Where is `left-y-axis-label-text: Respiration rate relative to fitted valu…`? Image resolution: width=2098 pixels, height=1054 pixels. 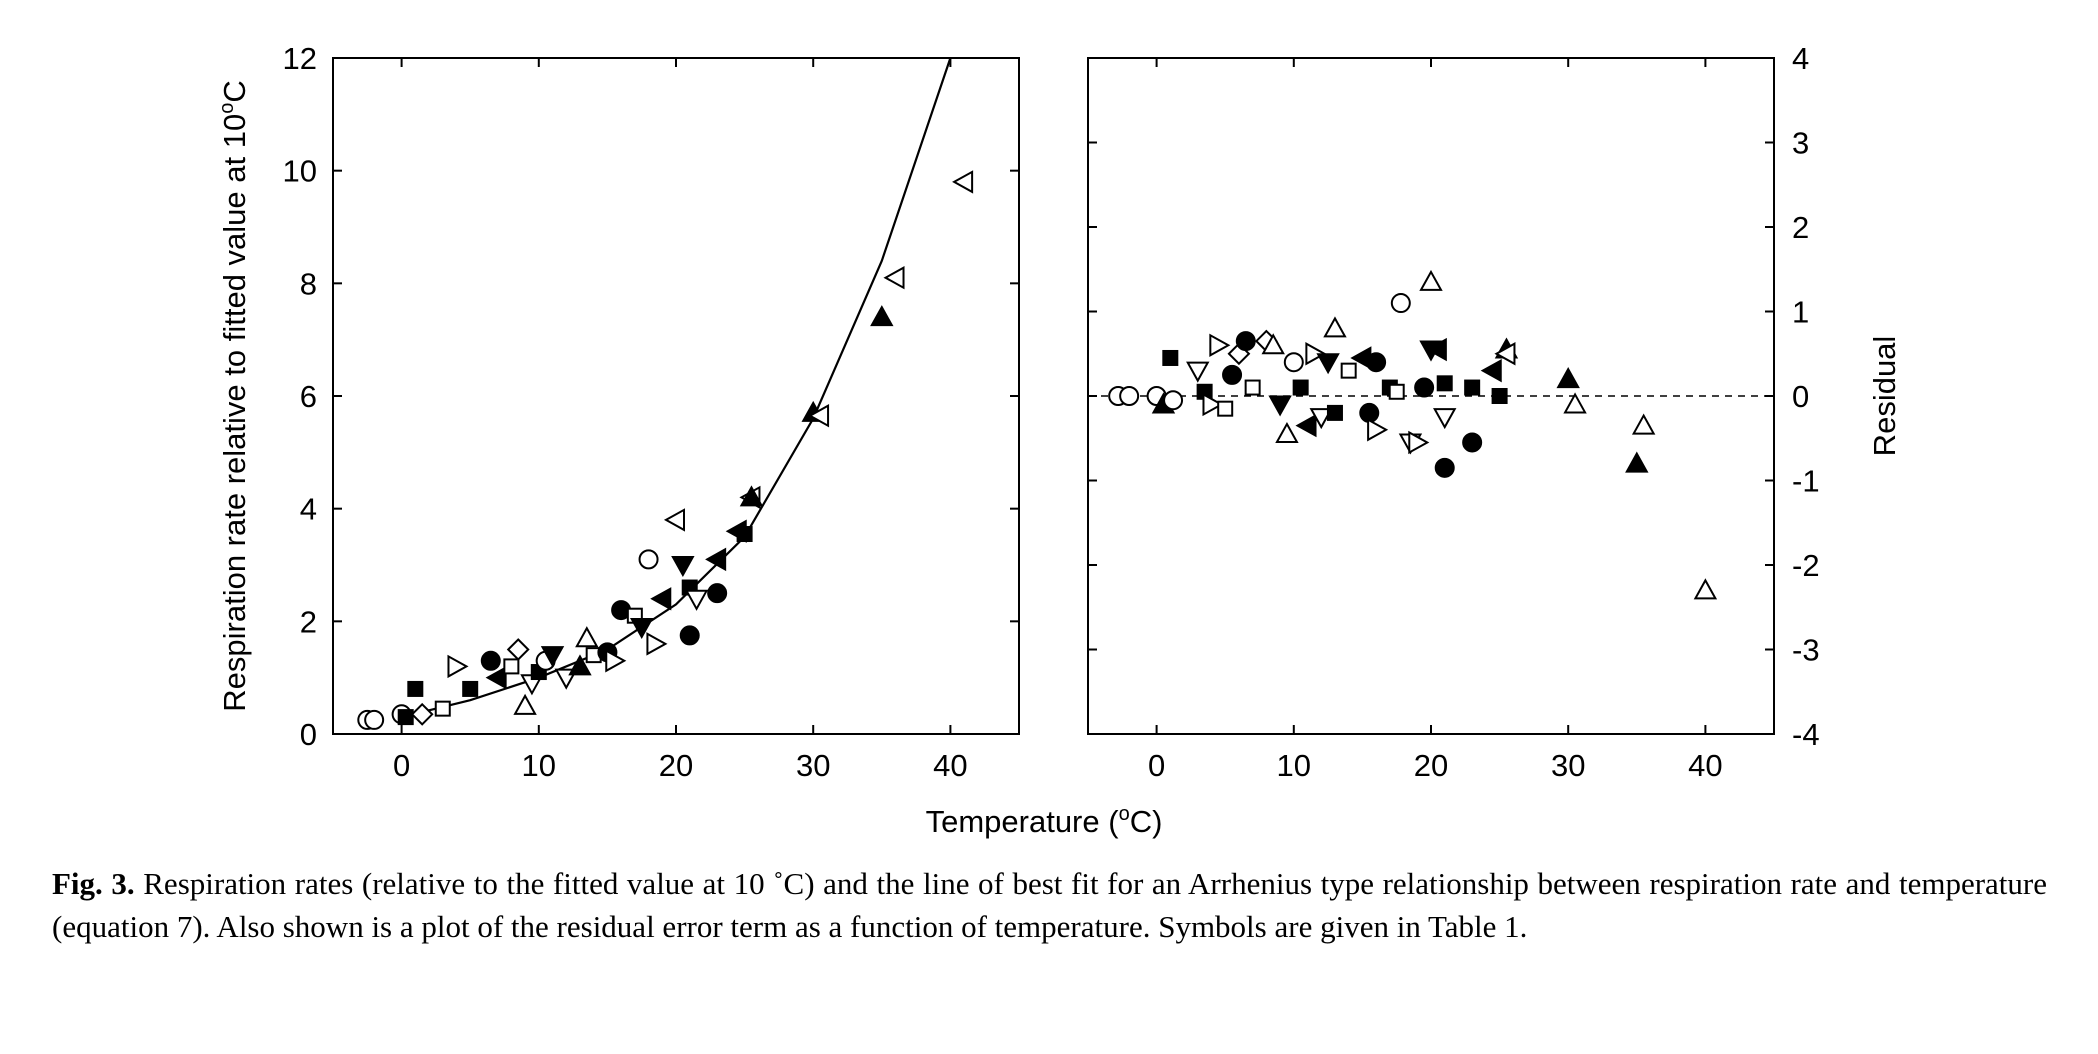
left-y-axis-label-text: Respiration rate relative to fitted valu… is located at coordinates (234, 413).